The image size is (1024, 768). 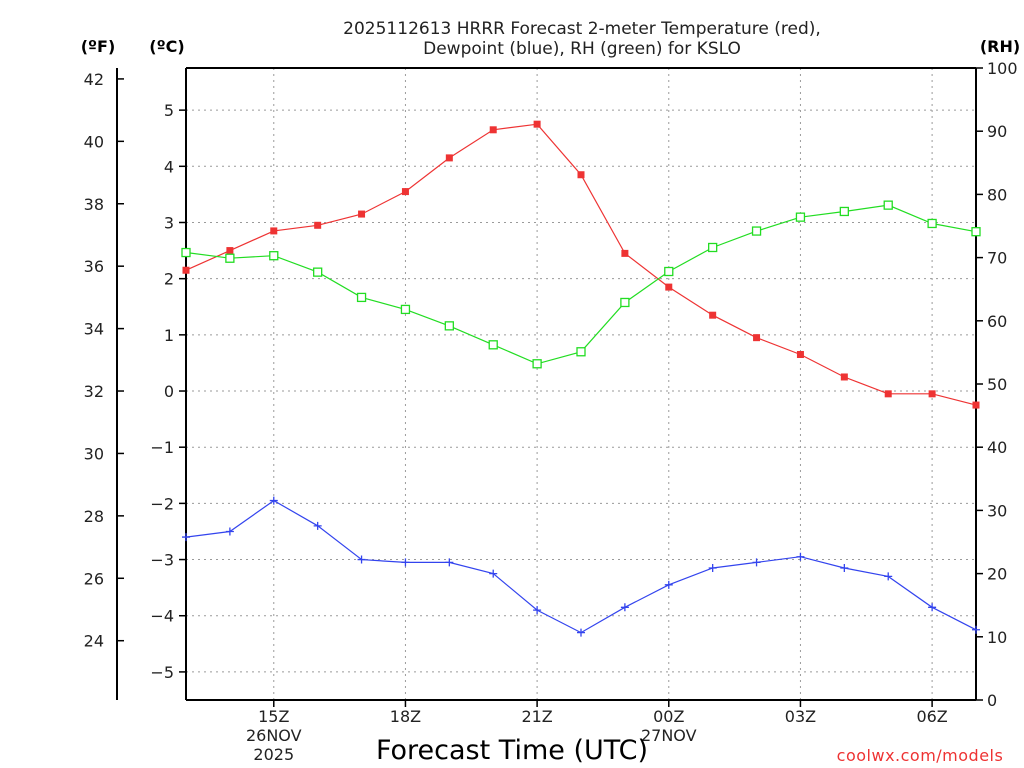 What do you see at coordinates (405, 716) in the screenshot?
I see `time-tick-label: 18Z` at bounding box center [405, 716].